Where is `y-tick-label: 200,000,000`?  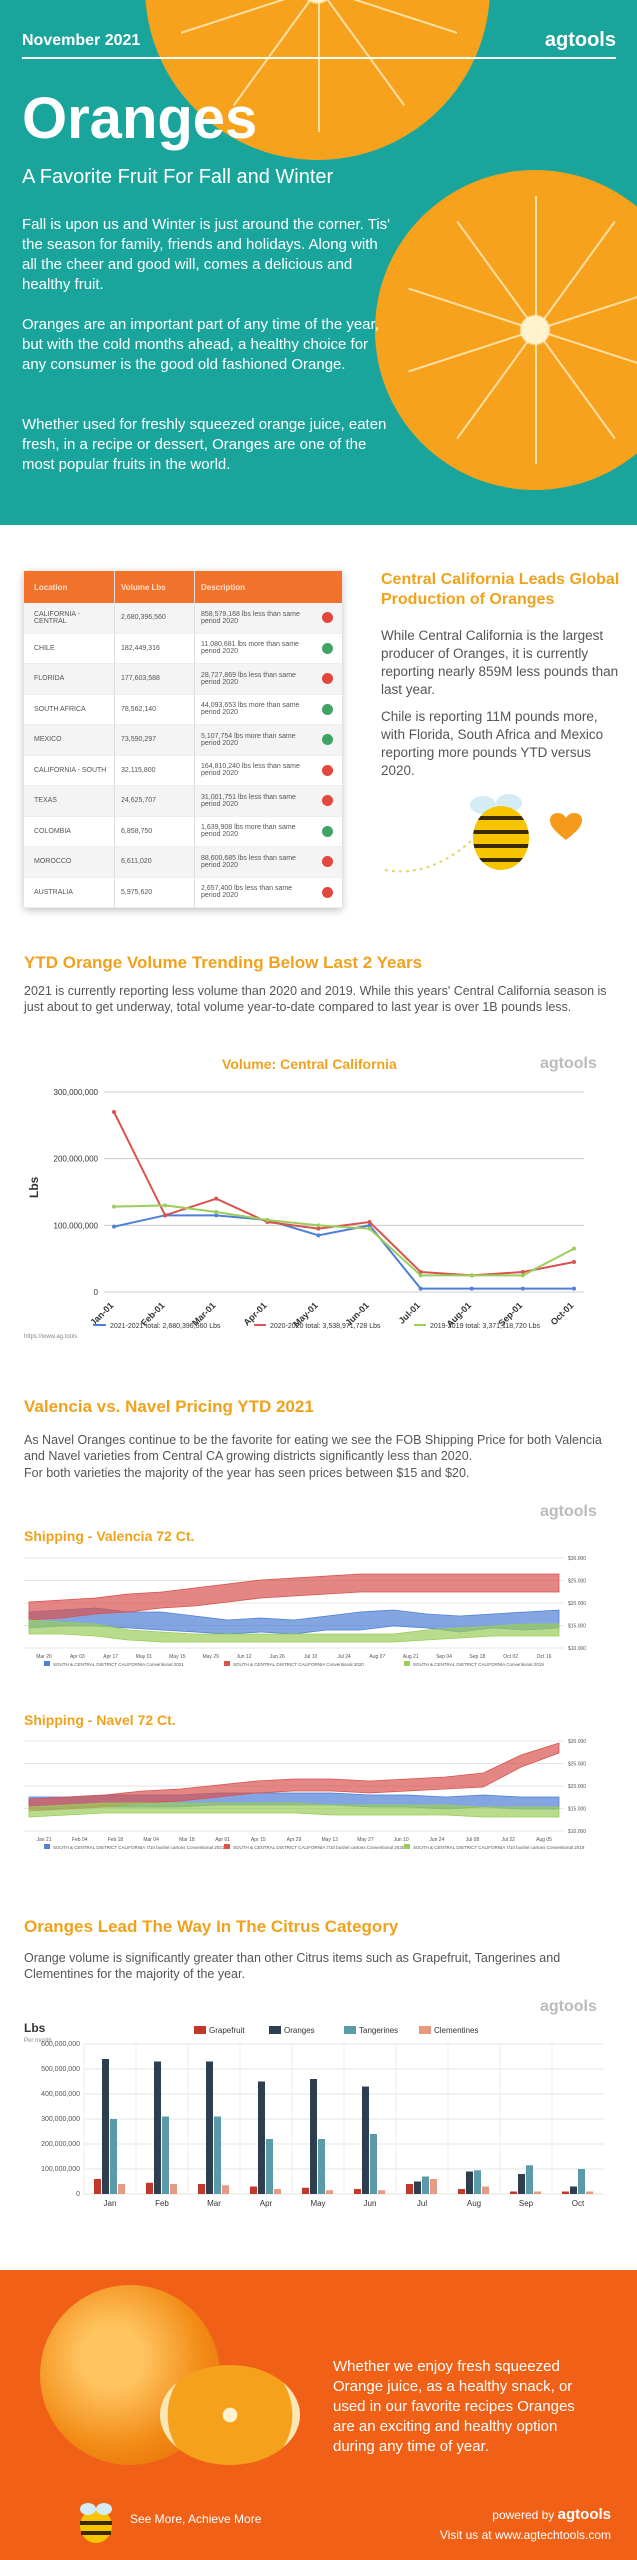
y-tick-label: 200,000,000 is located at coordinates (60, 2144).